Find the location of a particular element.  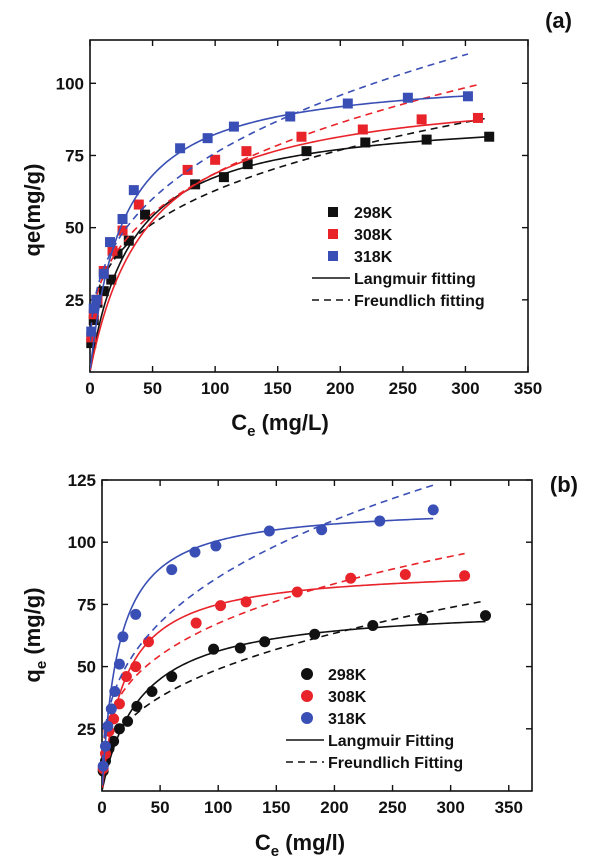

x-tick-label: 0 is located at coordinates (89, 388).